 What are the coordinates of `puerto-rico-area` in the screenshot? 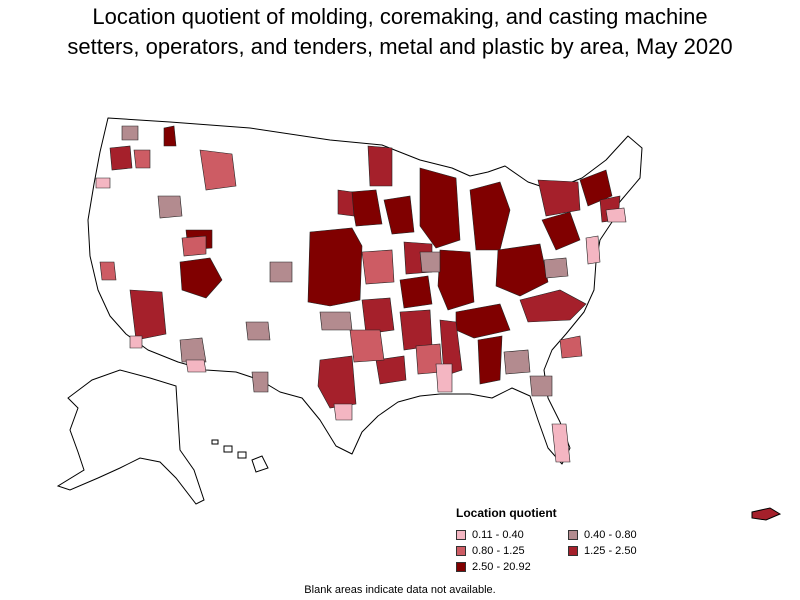 It's located at (766, 514).